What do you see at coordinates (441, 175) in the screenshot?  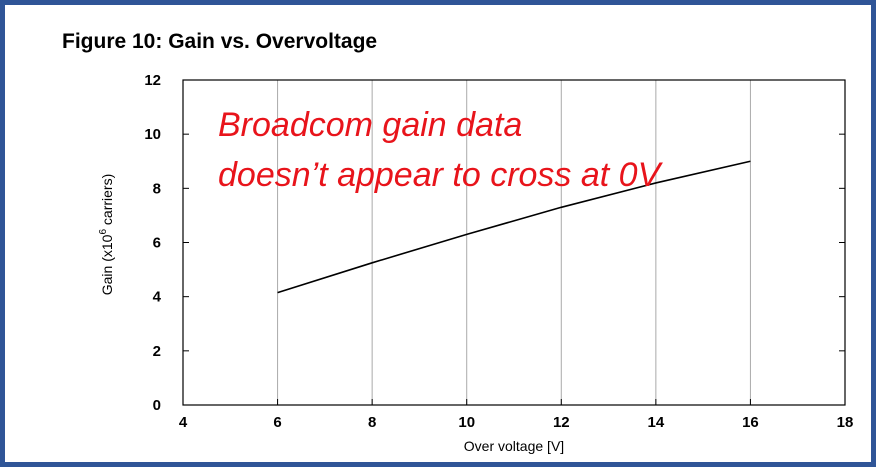 I see `annotation: doesn’t appear to cross at 0V` at bounding box center [441, 175].